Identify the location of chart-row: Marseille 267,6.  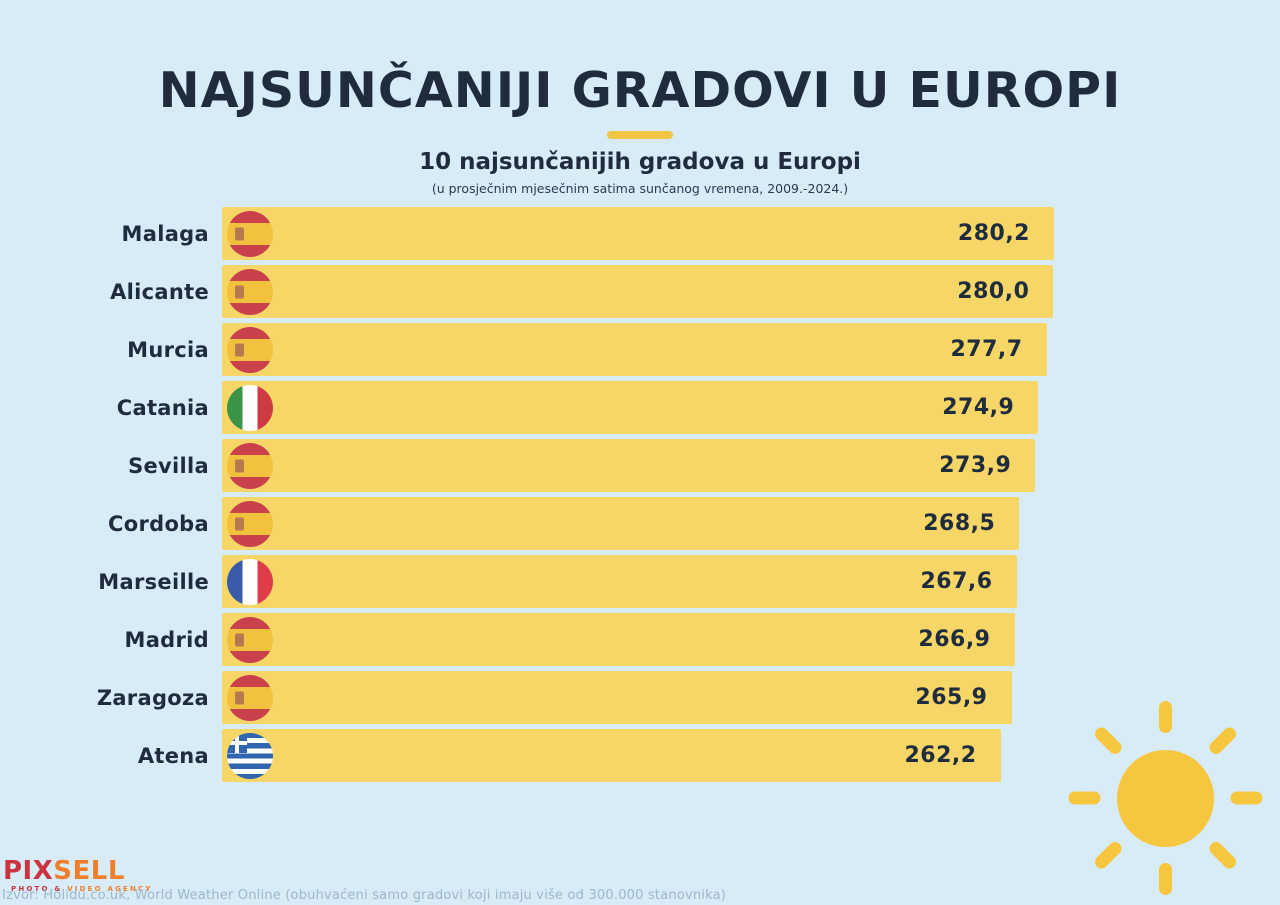
(550, 581).